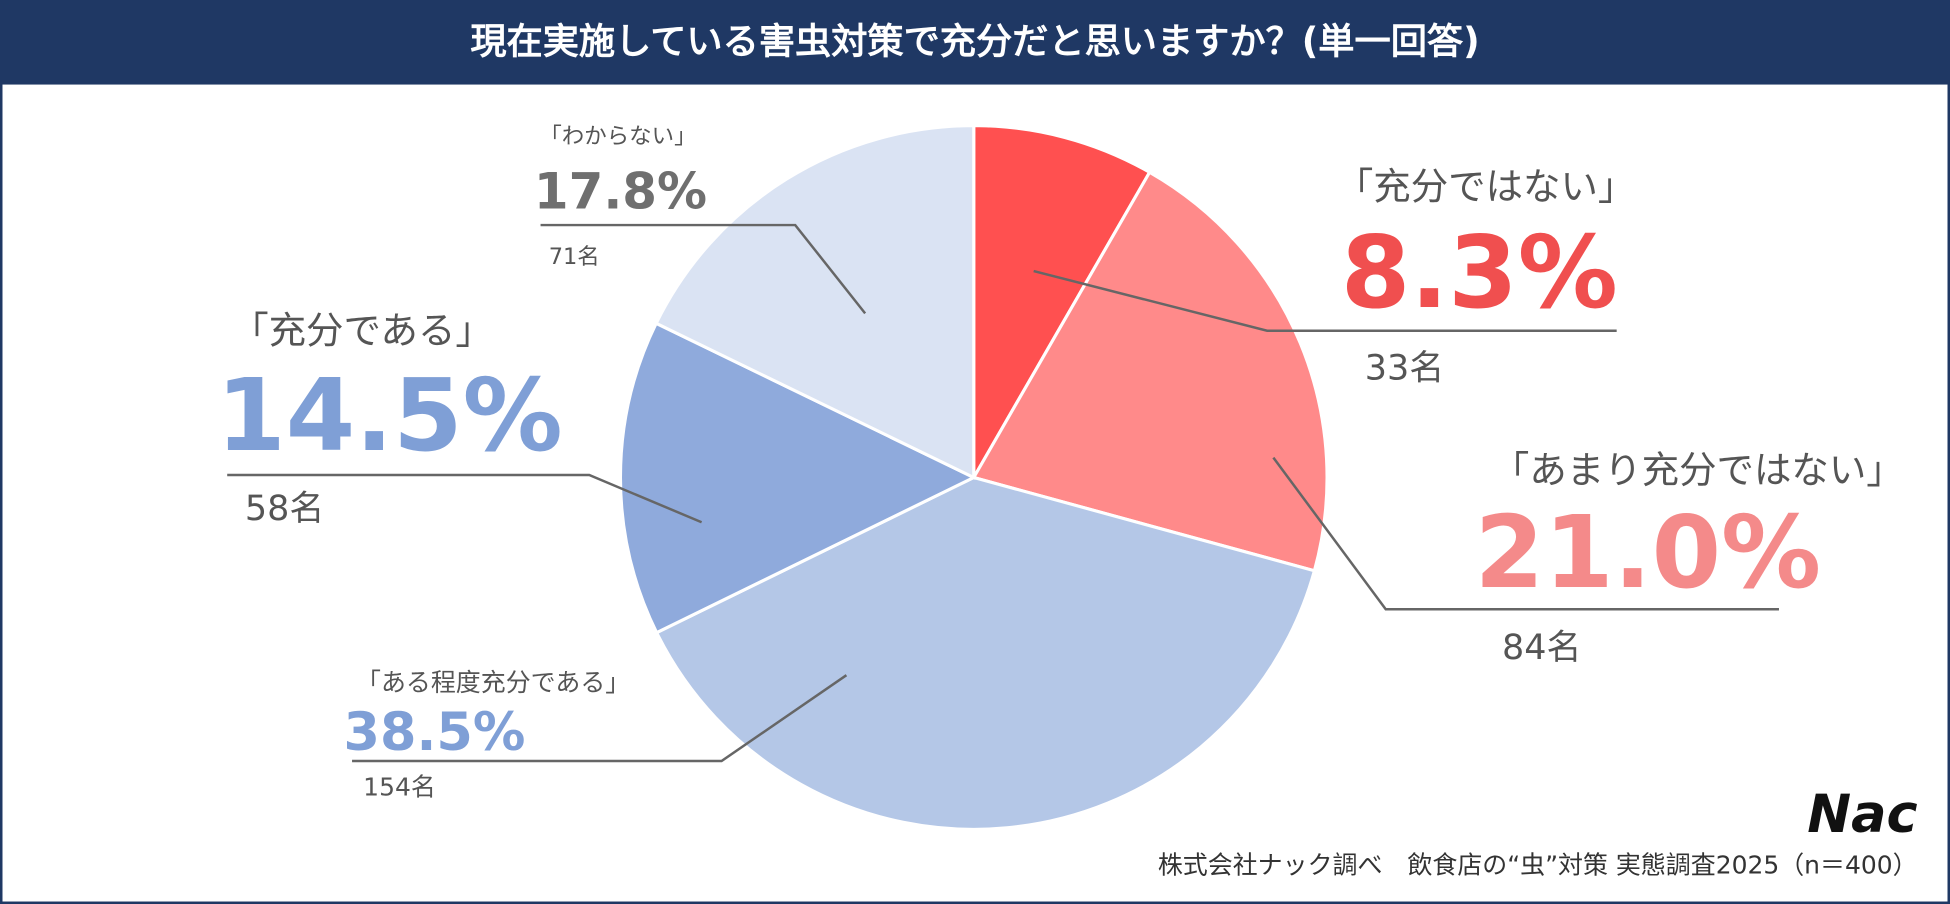 This screenshot has height=904, width=1950. What do you see at coordinates (435, 732) in the screenshot?
I see `value-label: 38.5%` at bounding box center [435, 732].